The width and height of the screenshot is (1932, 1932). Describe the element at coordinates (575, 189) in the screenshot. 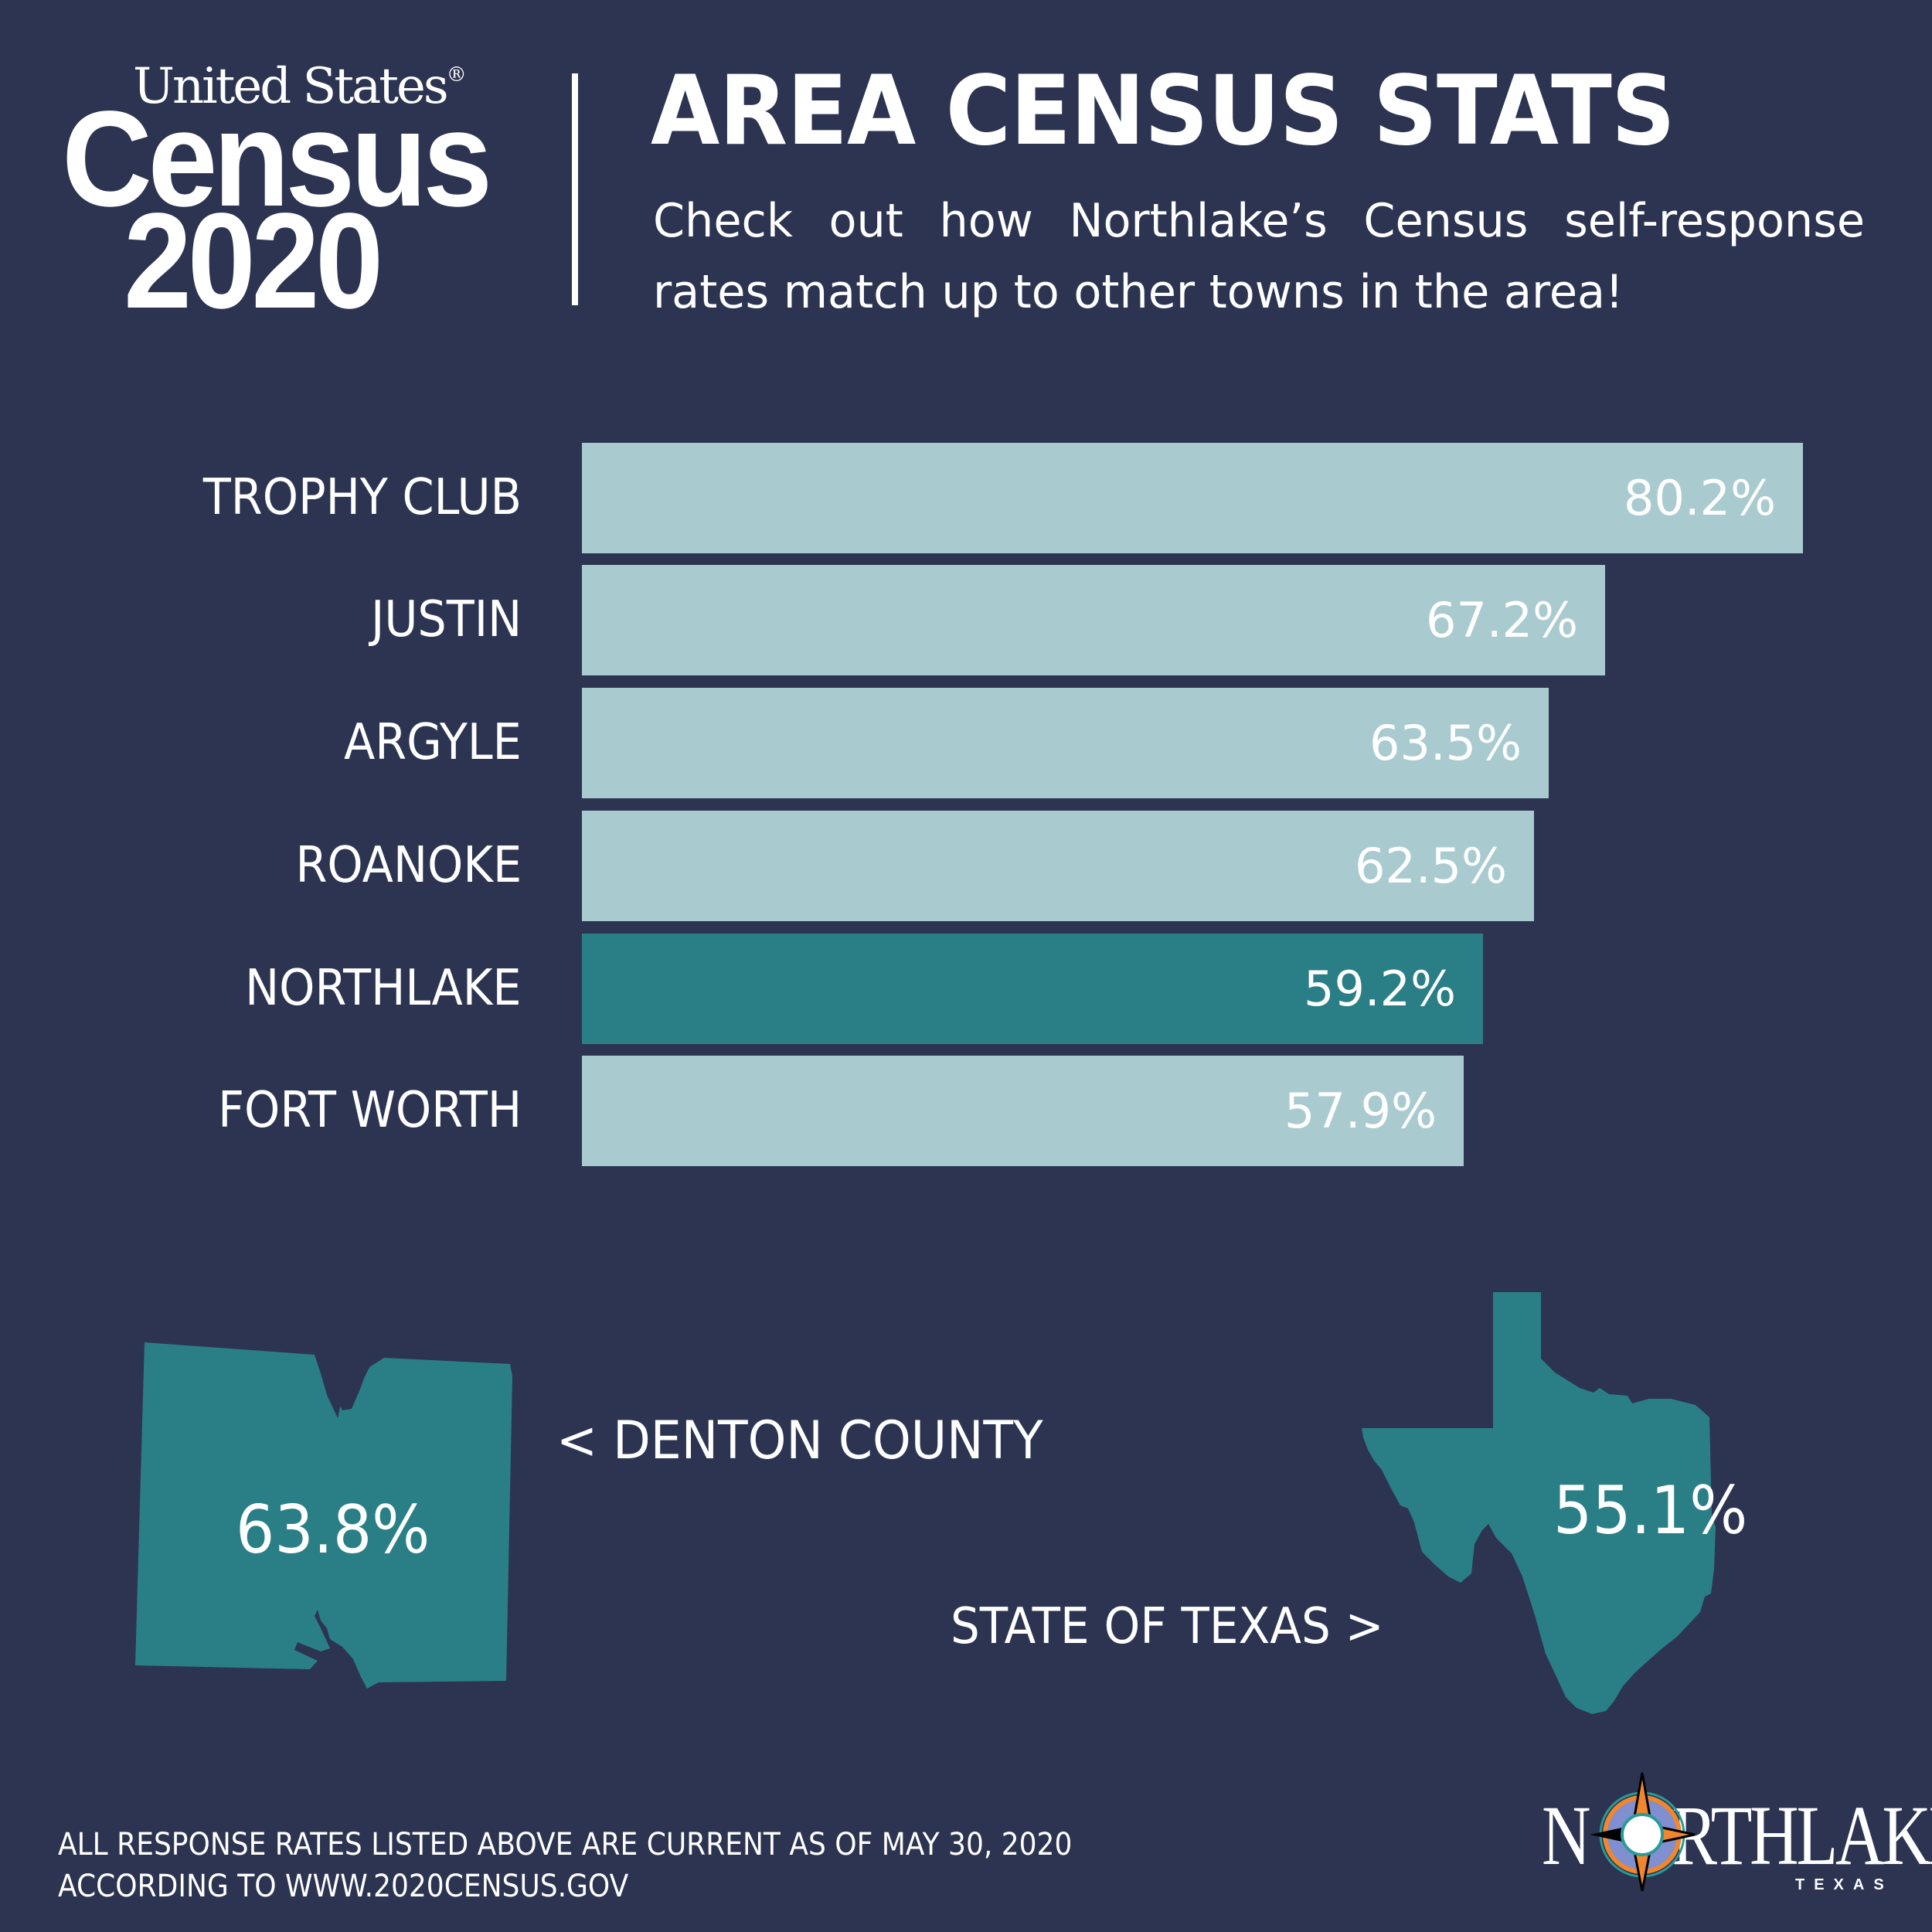

I see `header-divider` at that location.